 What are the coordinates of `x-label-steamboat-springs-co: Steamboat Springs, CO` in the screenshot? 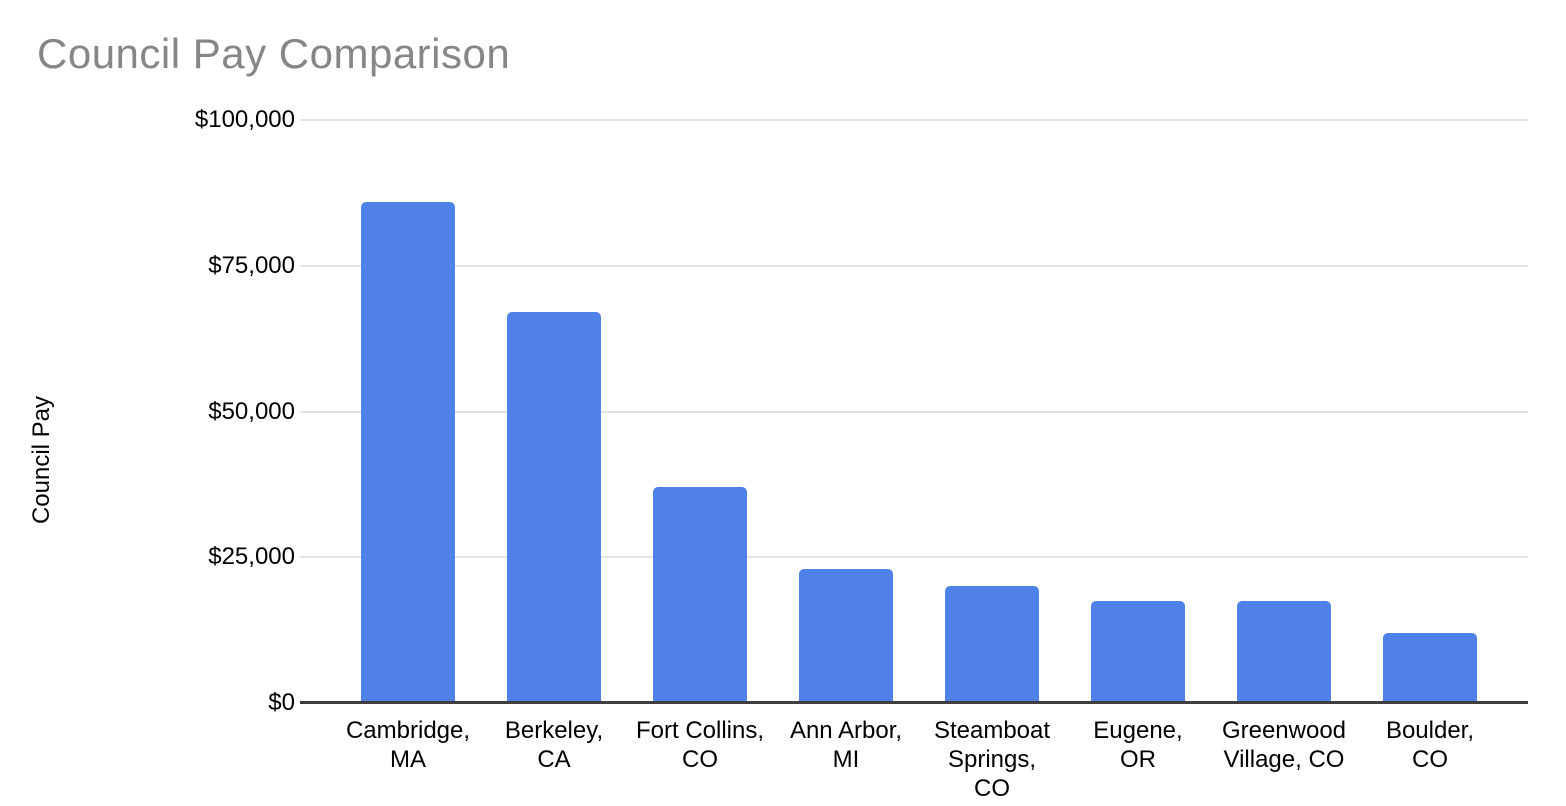 It's located at (992, 759).